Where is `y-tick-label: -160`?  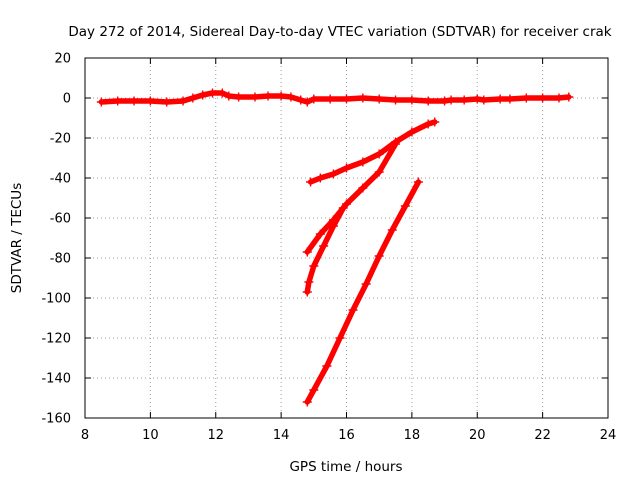
y-tick-label: -160 is located at coordinates (56, 419).